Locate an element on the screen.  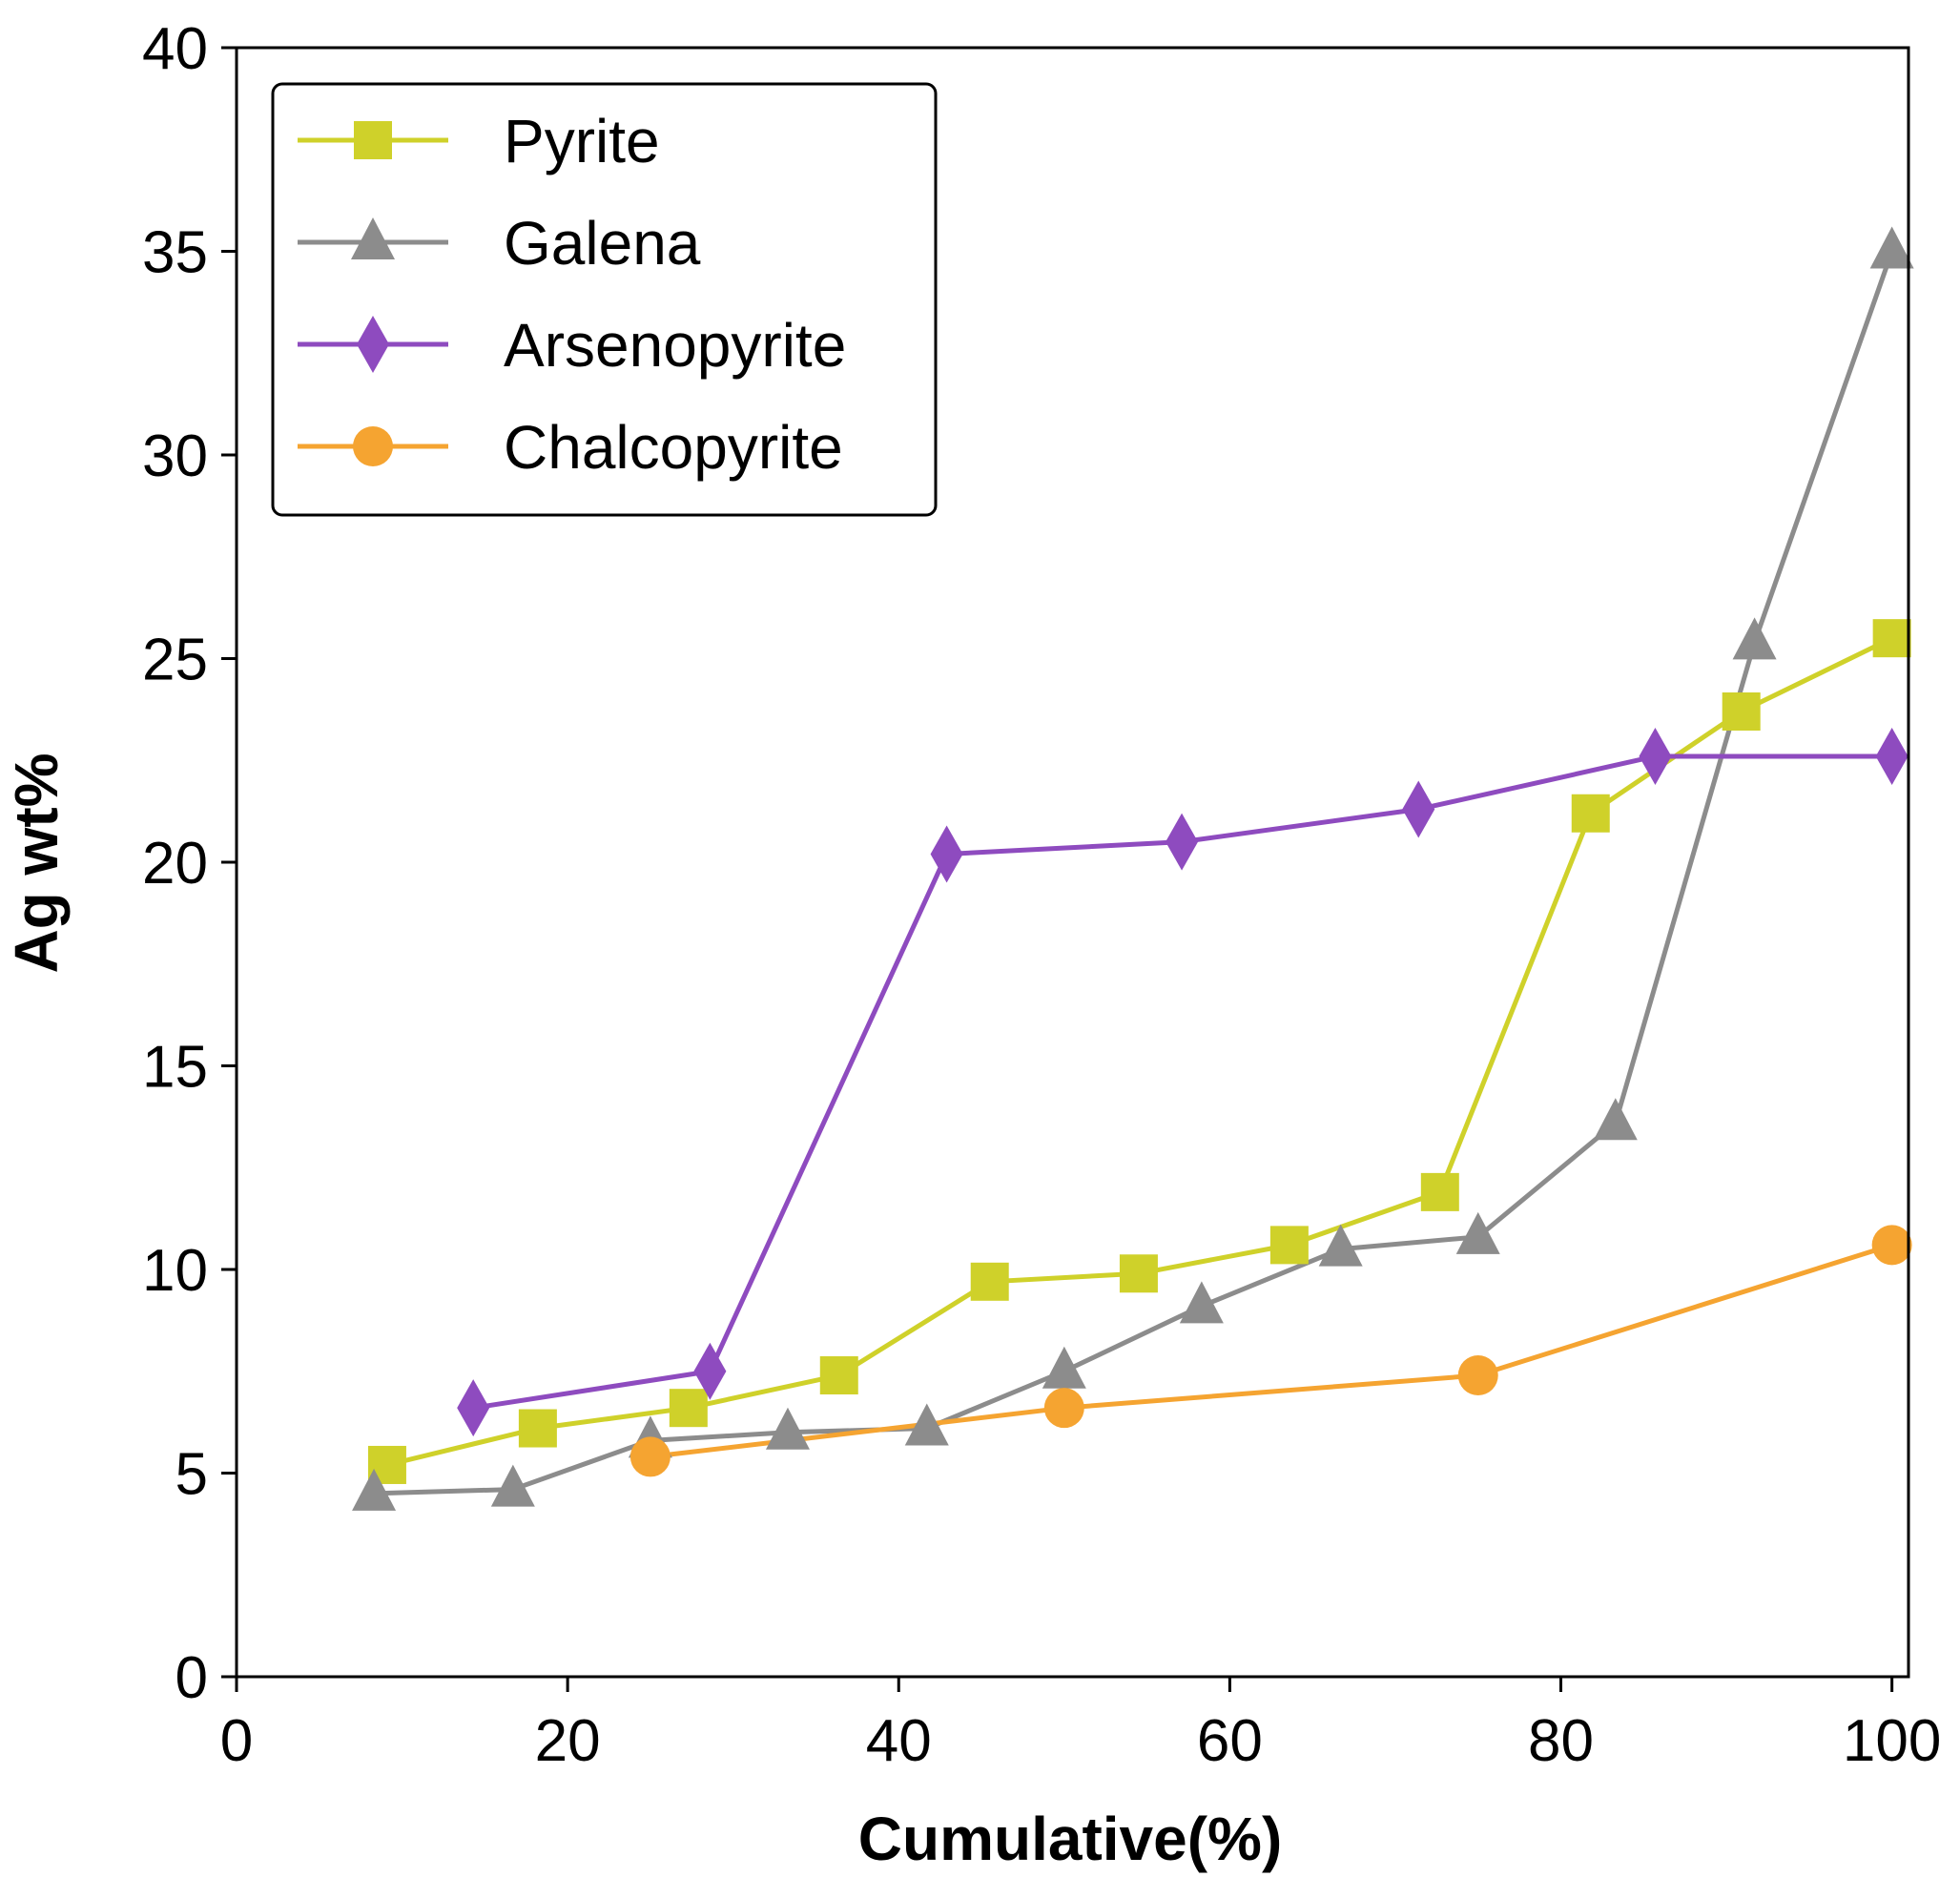
legend-chalcopyrite-marker is located at coordinates (373, 446).